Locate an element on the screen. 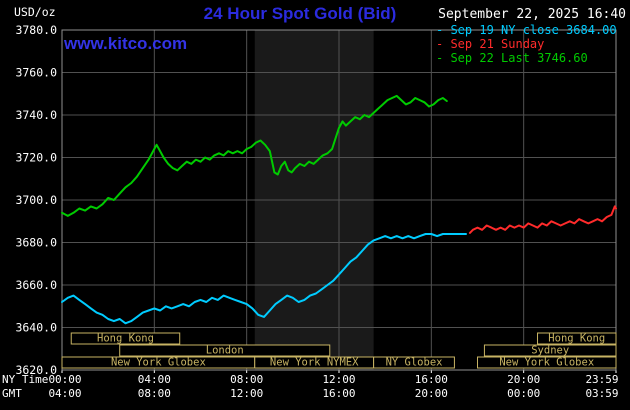 The height and width of the screenshot is (410, 630). y-tick-label: 3760.0 is located at coordinates (36, 73).